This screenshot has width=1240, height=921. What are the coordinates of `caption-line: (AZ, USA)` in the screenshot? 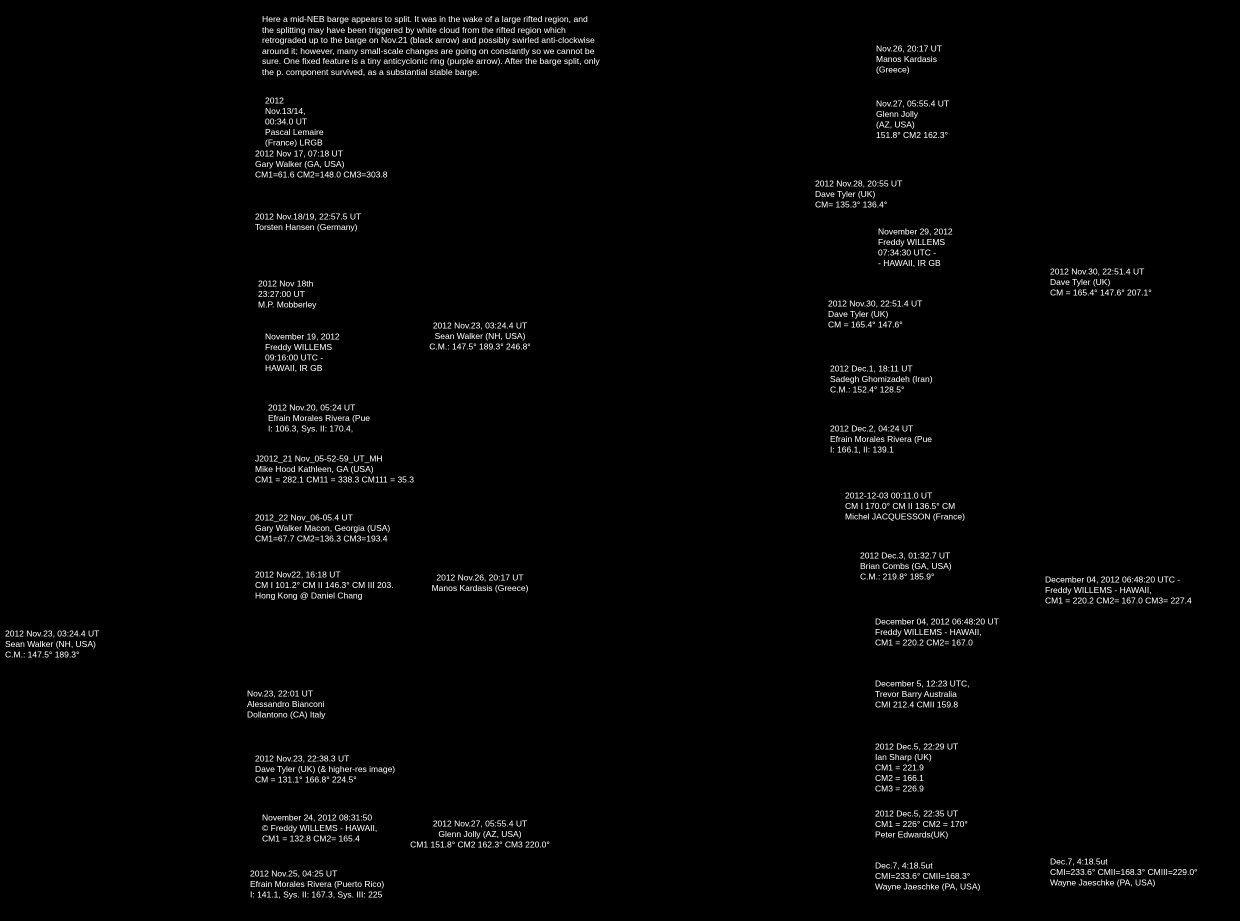 It's located at (895, 124).